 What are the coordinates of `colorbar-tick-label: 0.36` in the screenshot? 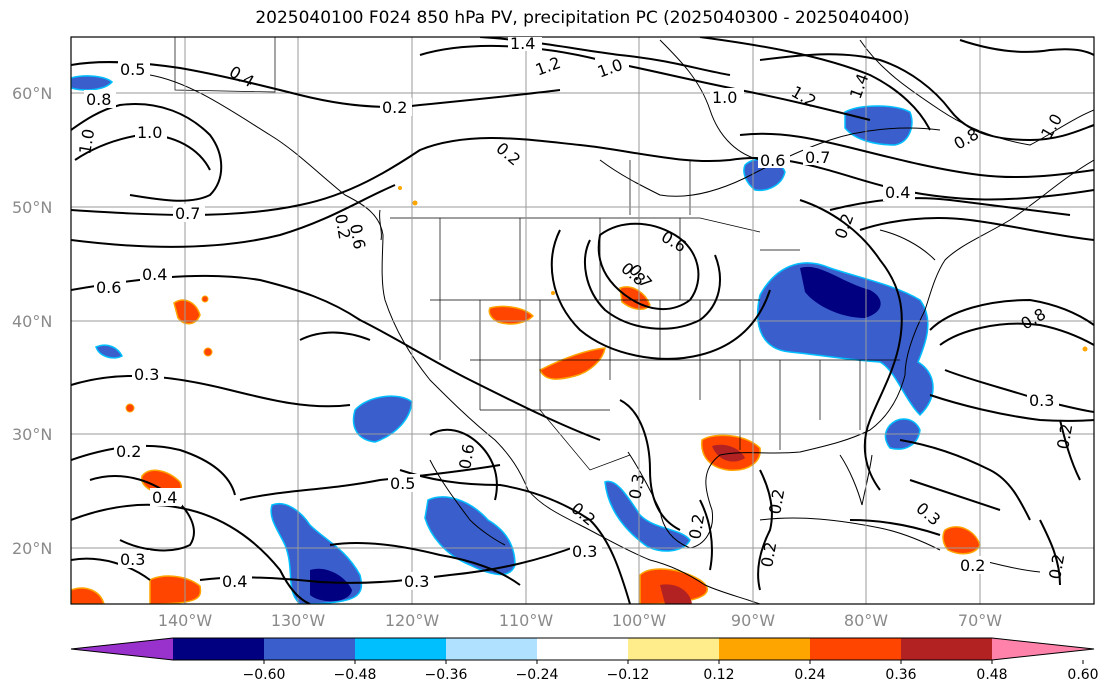 It's located at (900, 675).